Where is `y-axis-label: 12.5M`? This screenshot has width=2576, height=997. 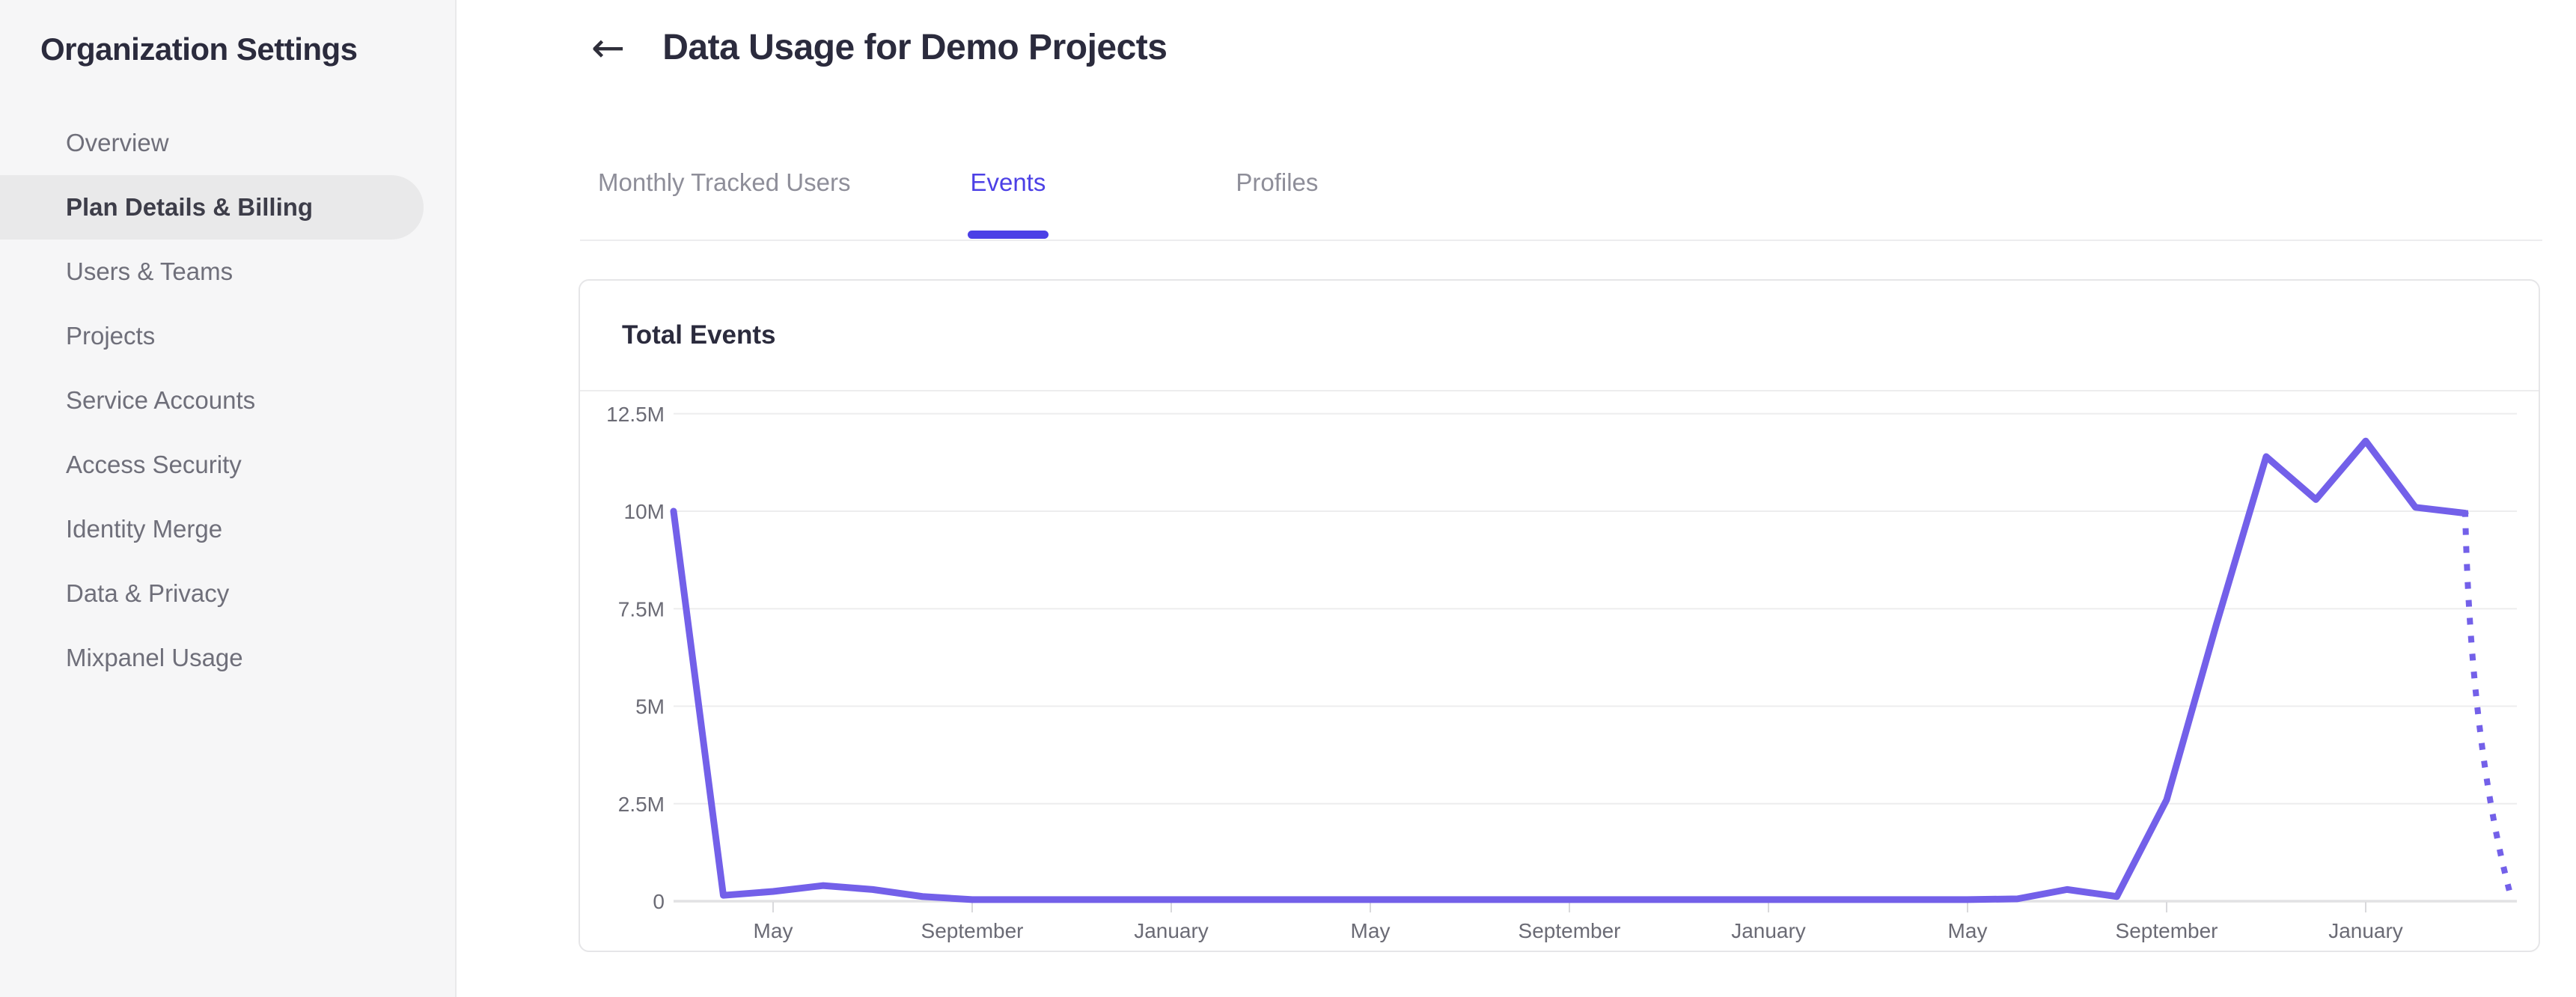 y-axis-label: 12.5M is located at coordinates (635, 414).